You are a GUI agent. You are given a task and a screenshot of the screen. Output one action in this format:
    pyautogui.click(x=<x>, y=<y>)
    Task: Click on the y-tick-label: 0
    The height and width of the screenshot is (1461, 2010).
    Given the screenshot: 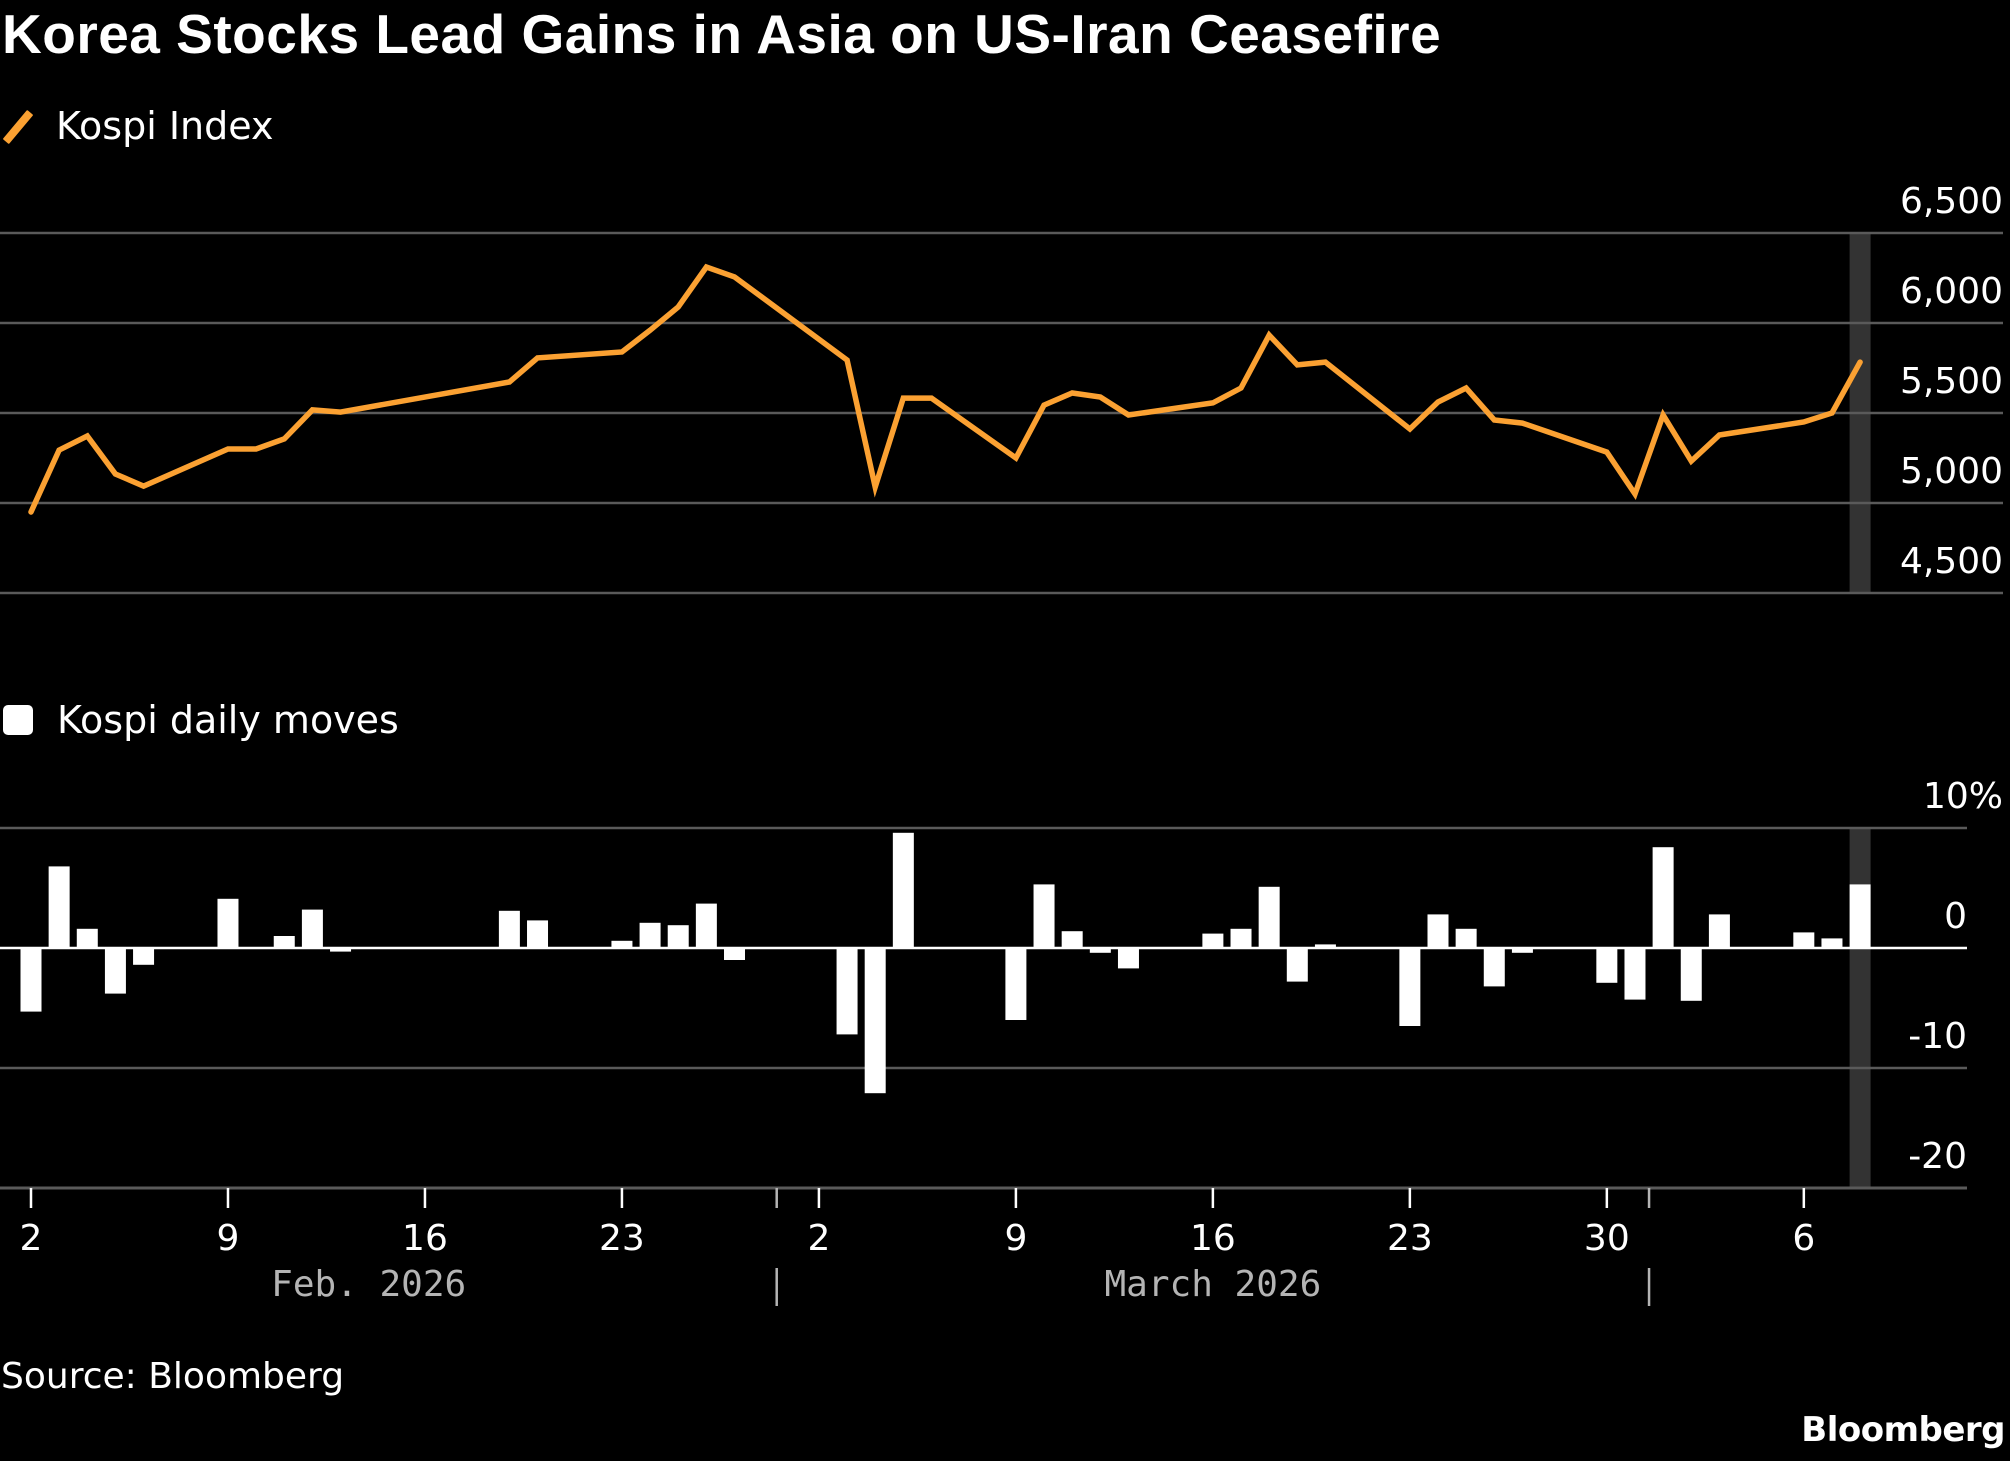 What is the action you would take?
    pyautogui.click(x=1955, y=916)
    